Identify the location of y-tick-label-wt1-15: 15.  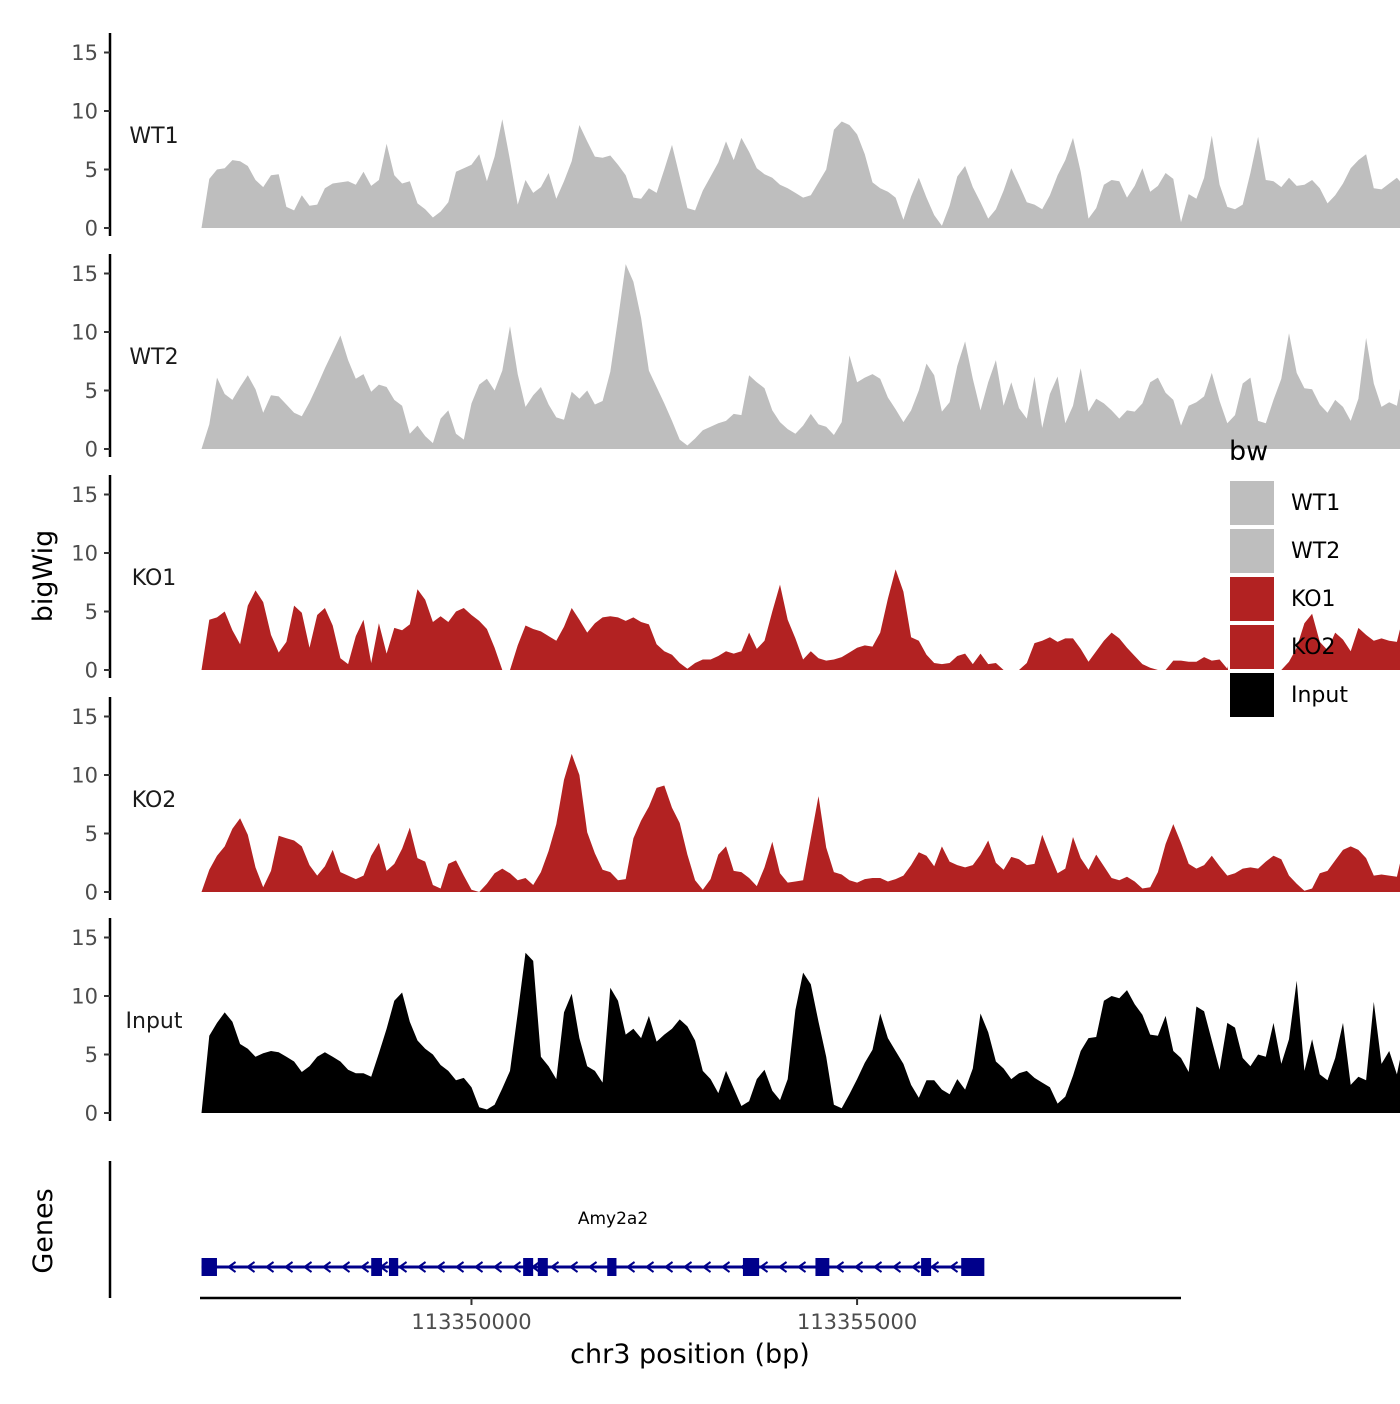
(84, 53).